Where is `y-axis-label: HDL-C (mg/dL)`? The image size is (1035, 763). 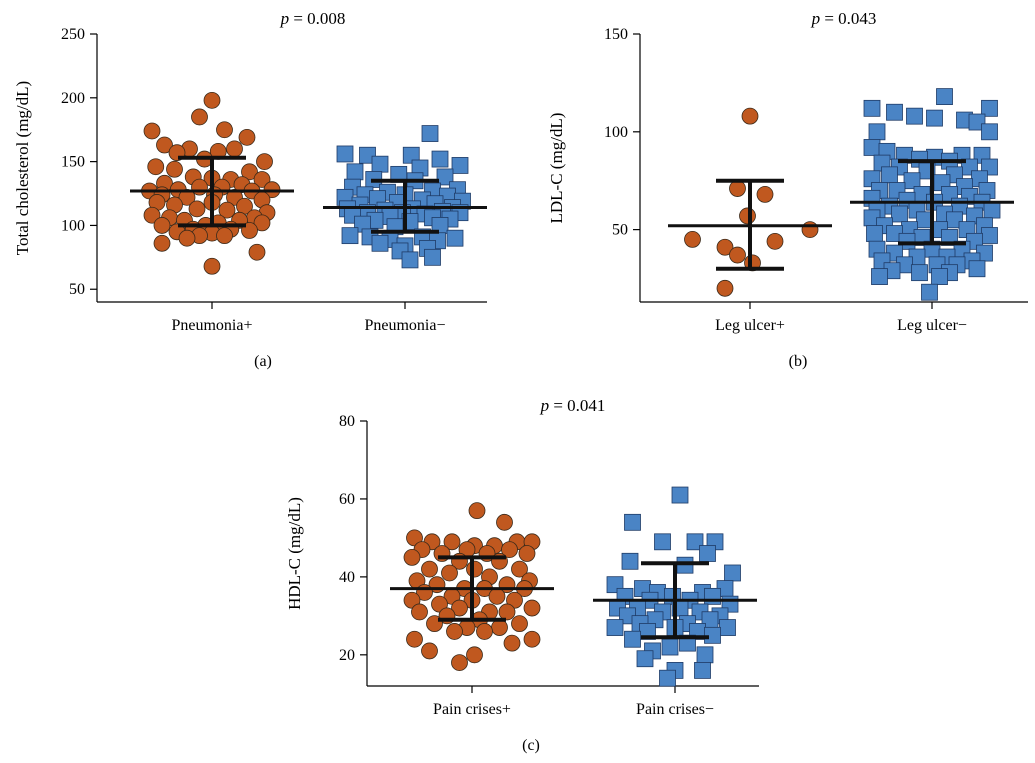 y-axis-label: HDL-C (mg/dL) is located at coordinates (294, 553).